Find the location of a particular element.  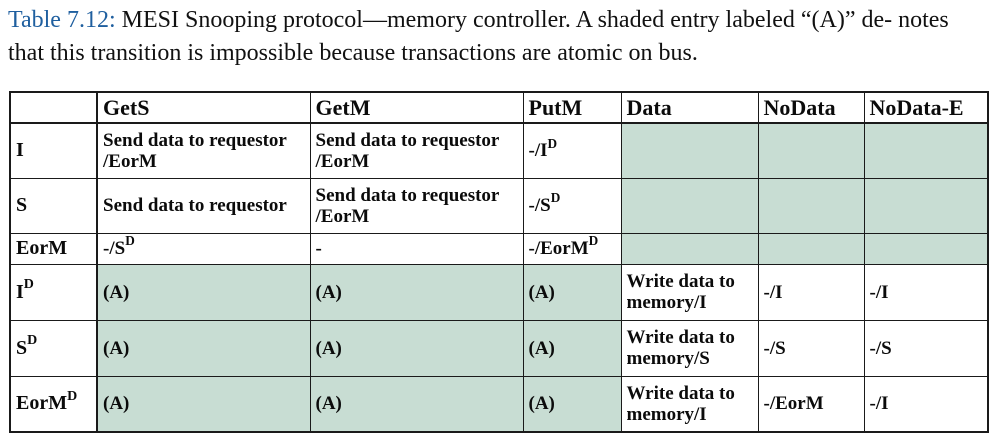

cell-text: - is located at coordinates (318, 248).